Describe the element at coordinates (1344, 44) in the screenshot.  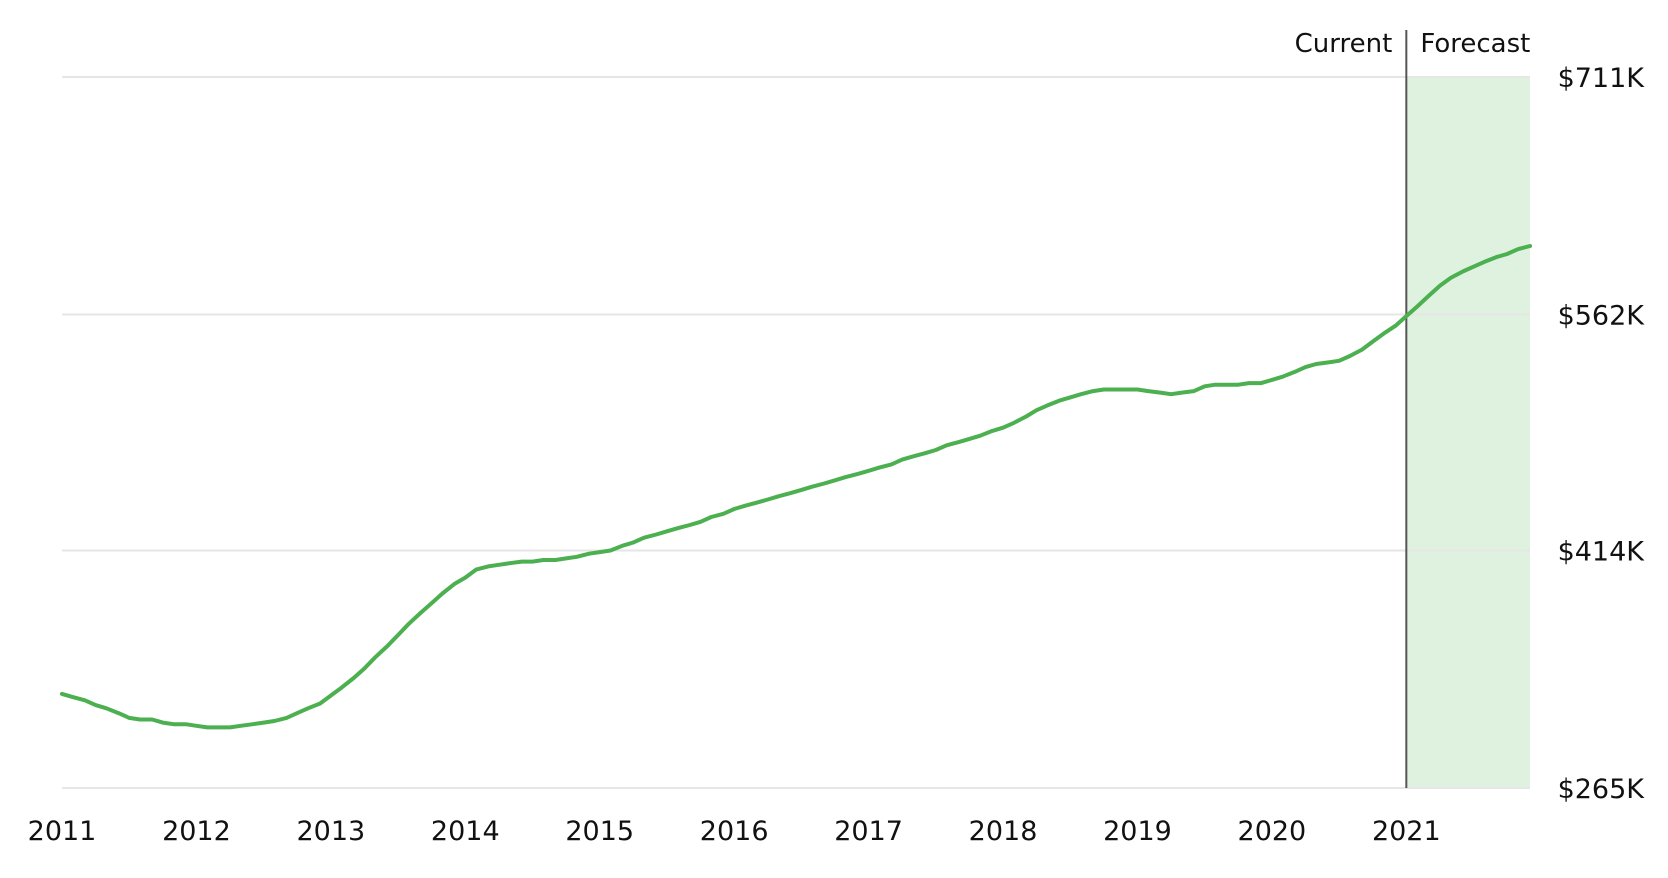
I see `current-label: Current` at that location.